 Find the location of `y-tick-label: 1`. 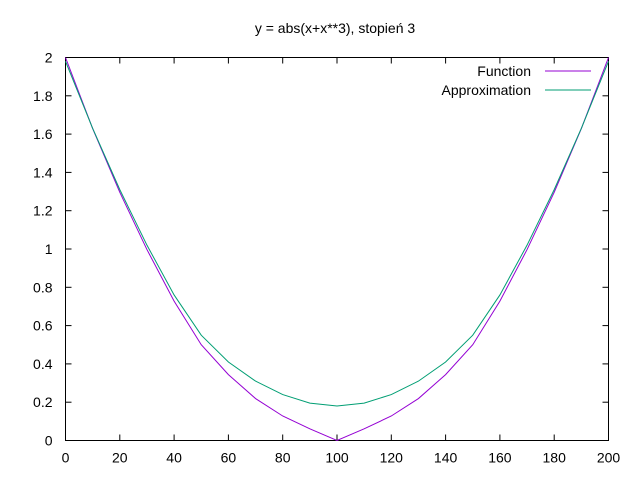

y-tick-label: 1 is located at coordinates (49, 249).